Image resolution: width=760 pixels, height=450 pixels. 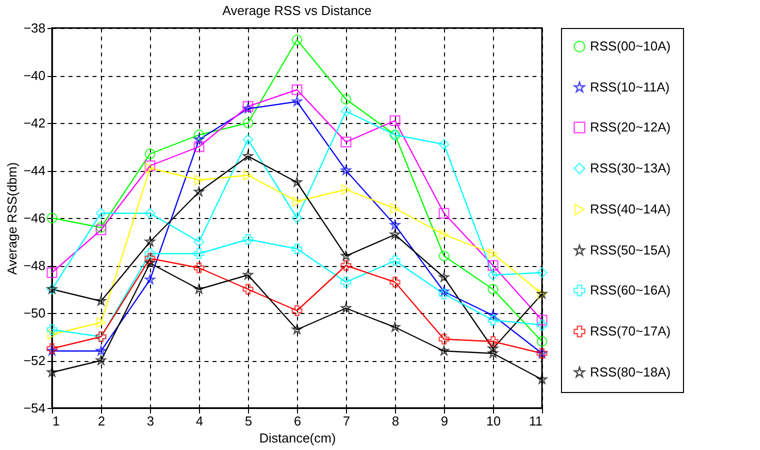 I want to click on y-tick-label: −50, so click(x=34, y=313).